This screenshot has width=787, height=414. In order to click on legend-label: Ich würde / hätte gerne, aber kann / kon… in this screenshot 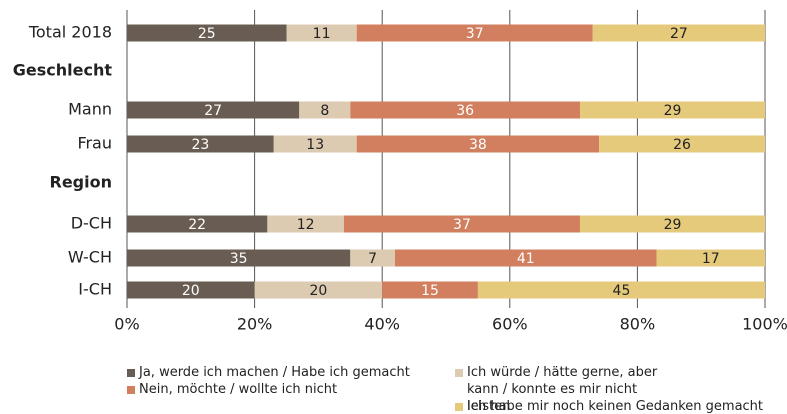, I will do `click(562, 389)`.